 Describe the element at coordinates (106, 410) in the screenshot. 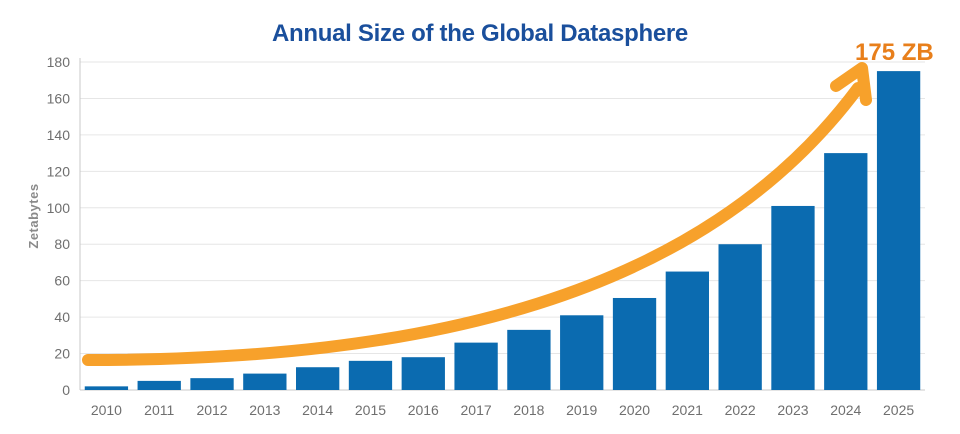

I see `x-tick-label: 2010` at that location.